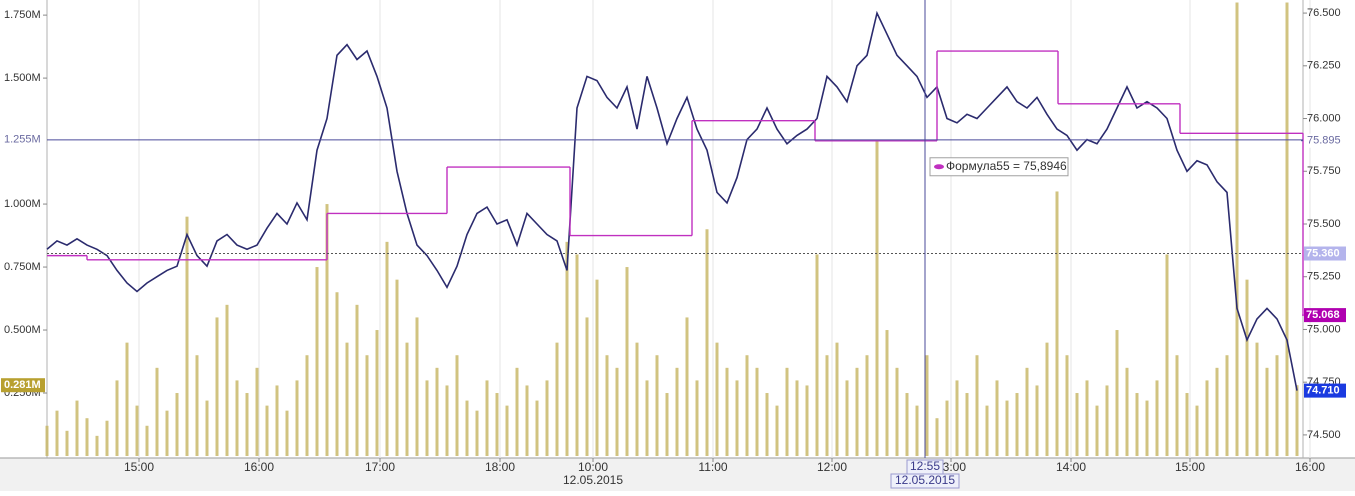  What do you see at coordinates (22, 204) in the screenshot?
I see `y-tick-label: 1.000M` at bounding box center [22, 204].